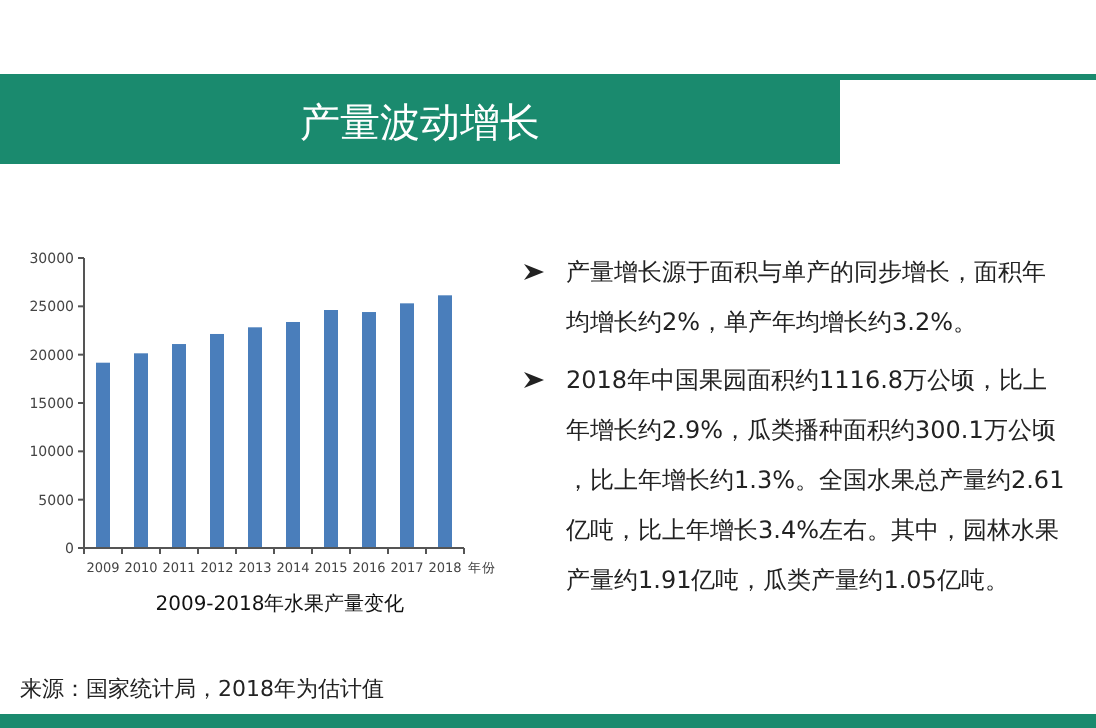 Image resolution: width=1096 pixels, height=728 pixels. Describe the element at coordinates (805, 297) in the screenshot. I see `text: 产量增长源于面积与单产的同步增长，面积年均增长约2%，单产年均增长约3.2%。` at that location.